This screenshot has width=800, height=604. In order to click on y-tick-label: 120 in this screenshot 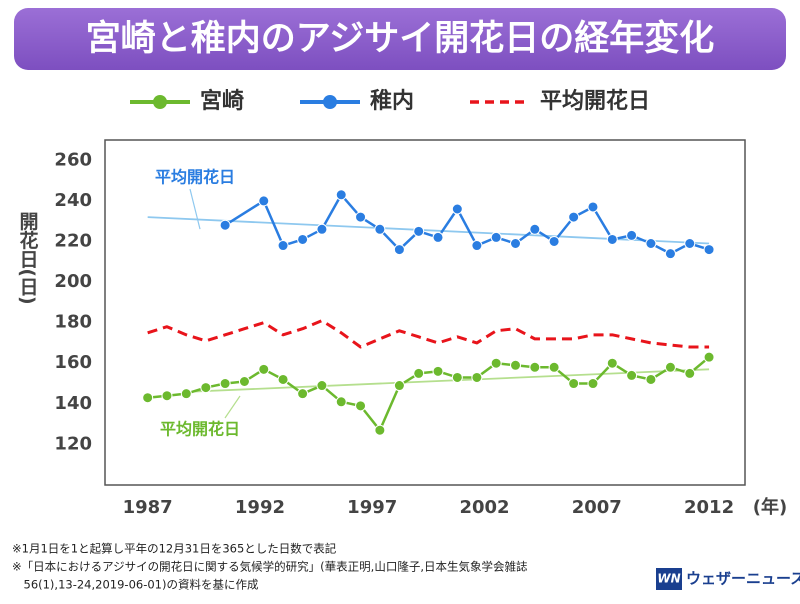, I will do `click(73, 443)`.